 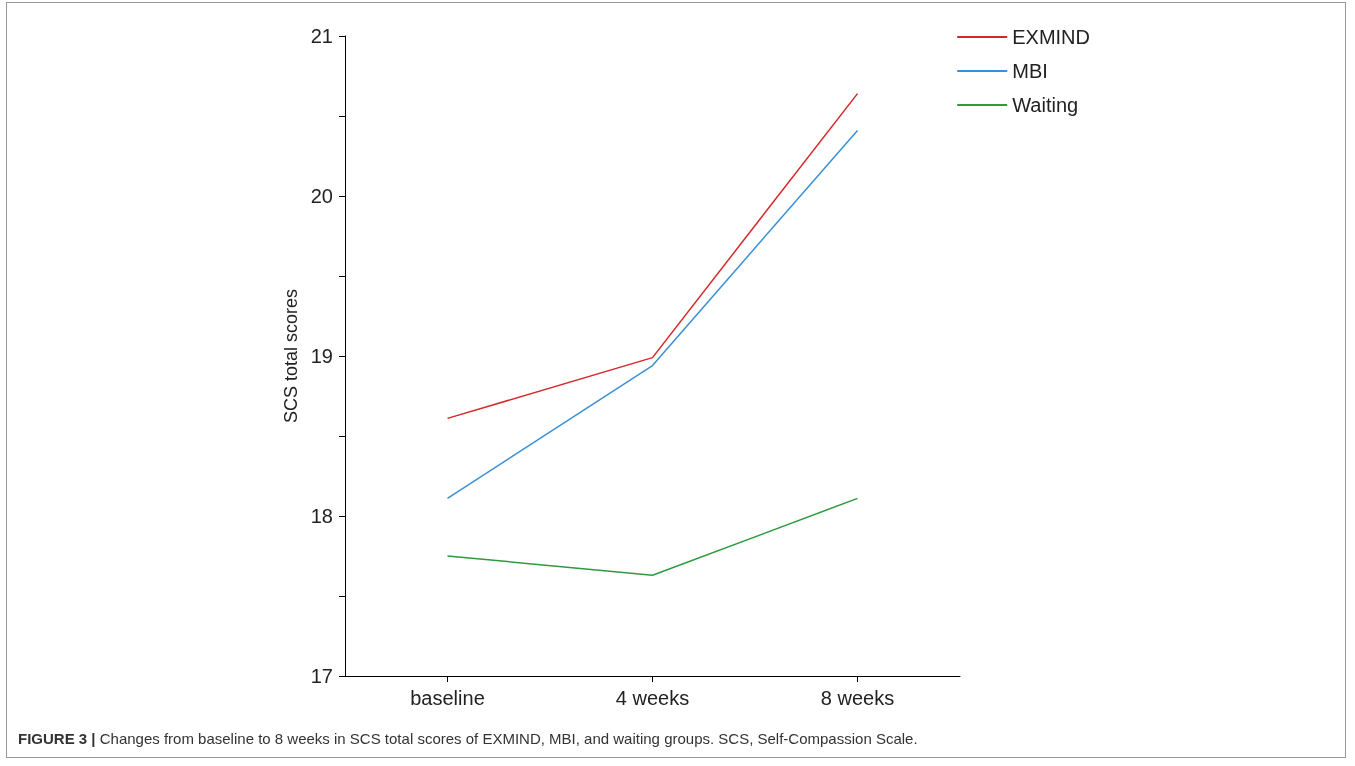 I want to click on y-tick-label: 20, so click(x=321, y=196).